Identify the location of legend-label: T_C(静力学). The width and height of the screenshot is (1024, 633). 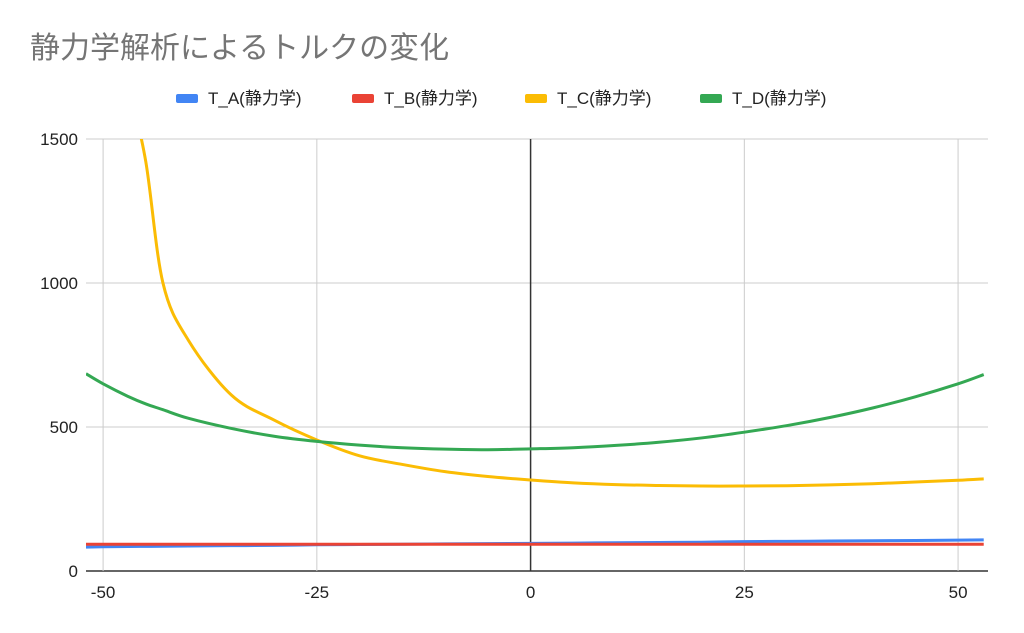
(604, 98).